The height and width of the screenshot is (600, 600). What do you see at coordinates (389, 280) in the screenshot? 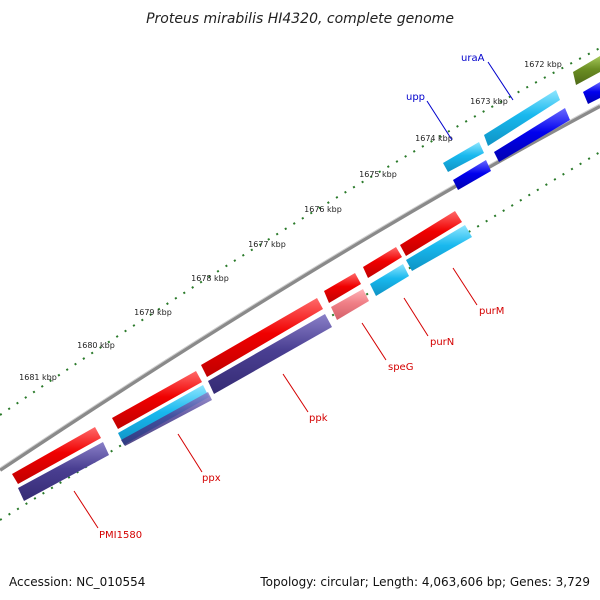
I see `feature-purN-light` at bounding box center [389, 280].